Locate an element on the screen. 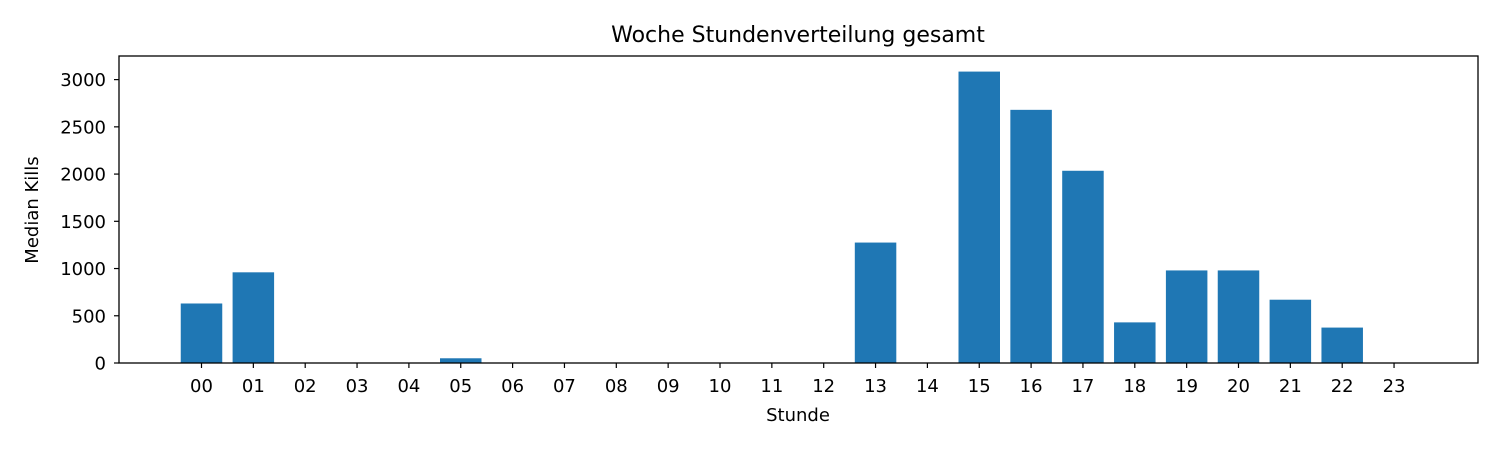 The image size is (1500, 450). x-tick-label: 17 is located at coordinates (1082, 386).